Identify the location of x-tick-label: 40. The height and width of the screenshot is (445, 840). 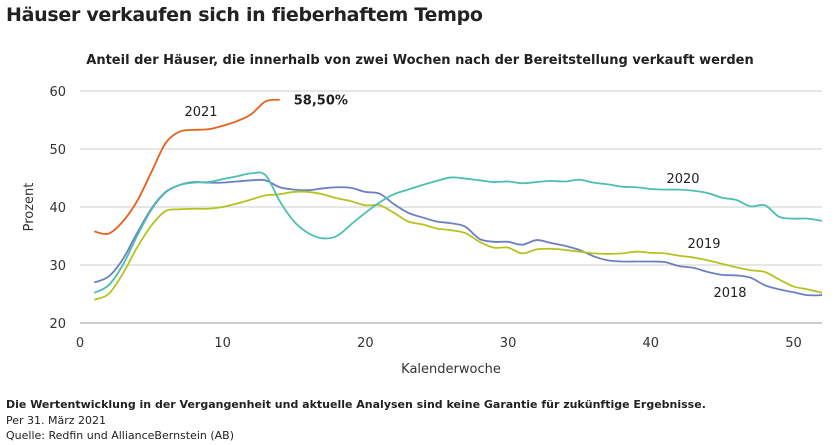
(650, 343).